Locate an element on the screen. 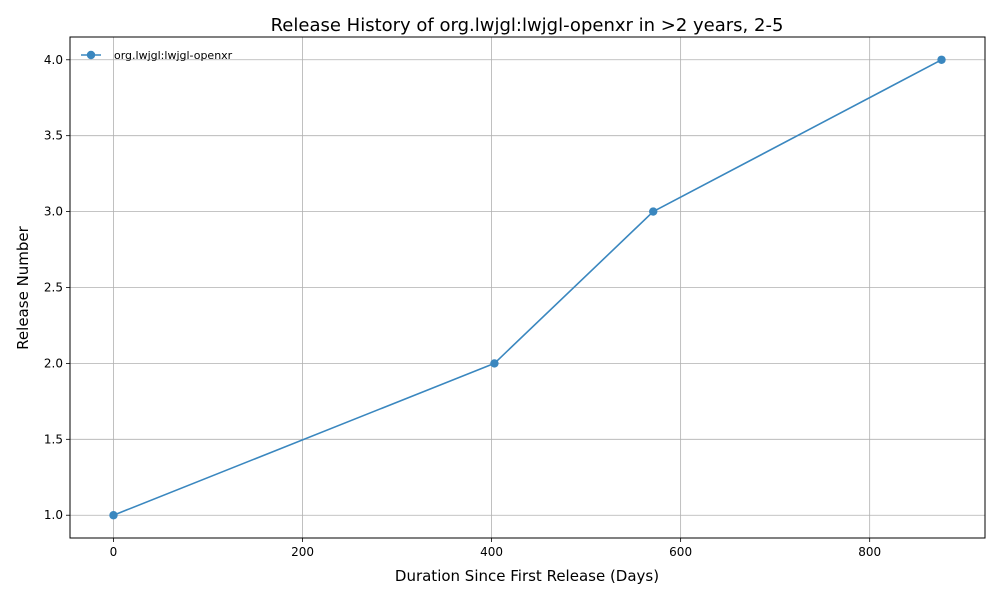  y-axis-ticks: 1.0 1.5 2.0 2.5 3.0 3.5 4.0 is located at coordinates (57, 287).